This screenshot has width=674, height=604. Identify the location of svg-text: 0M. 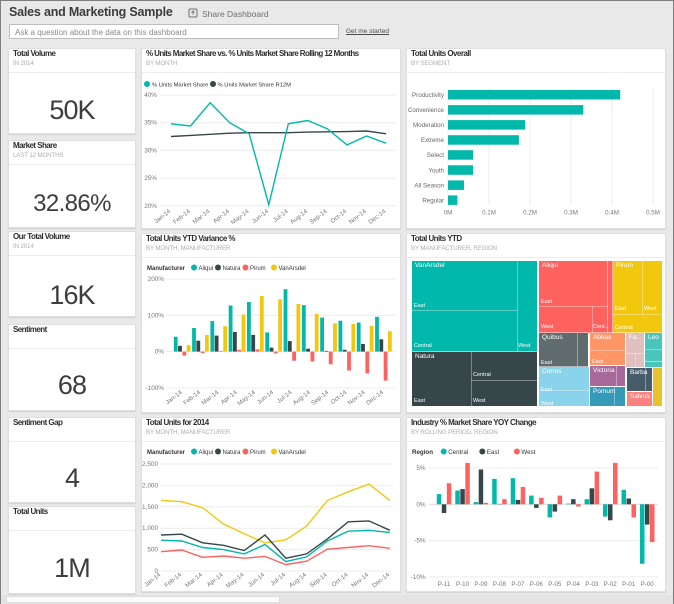
(448, 213).